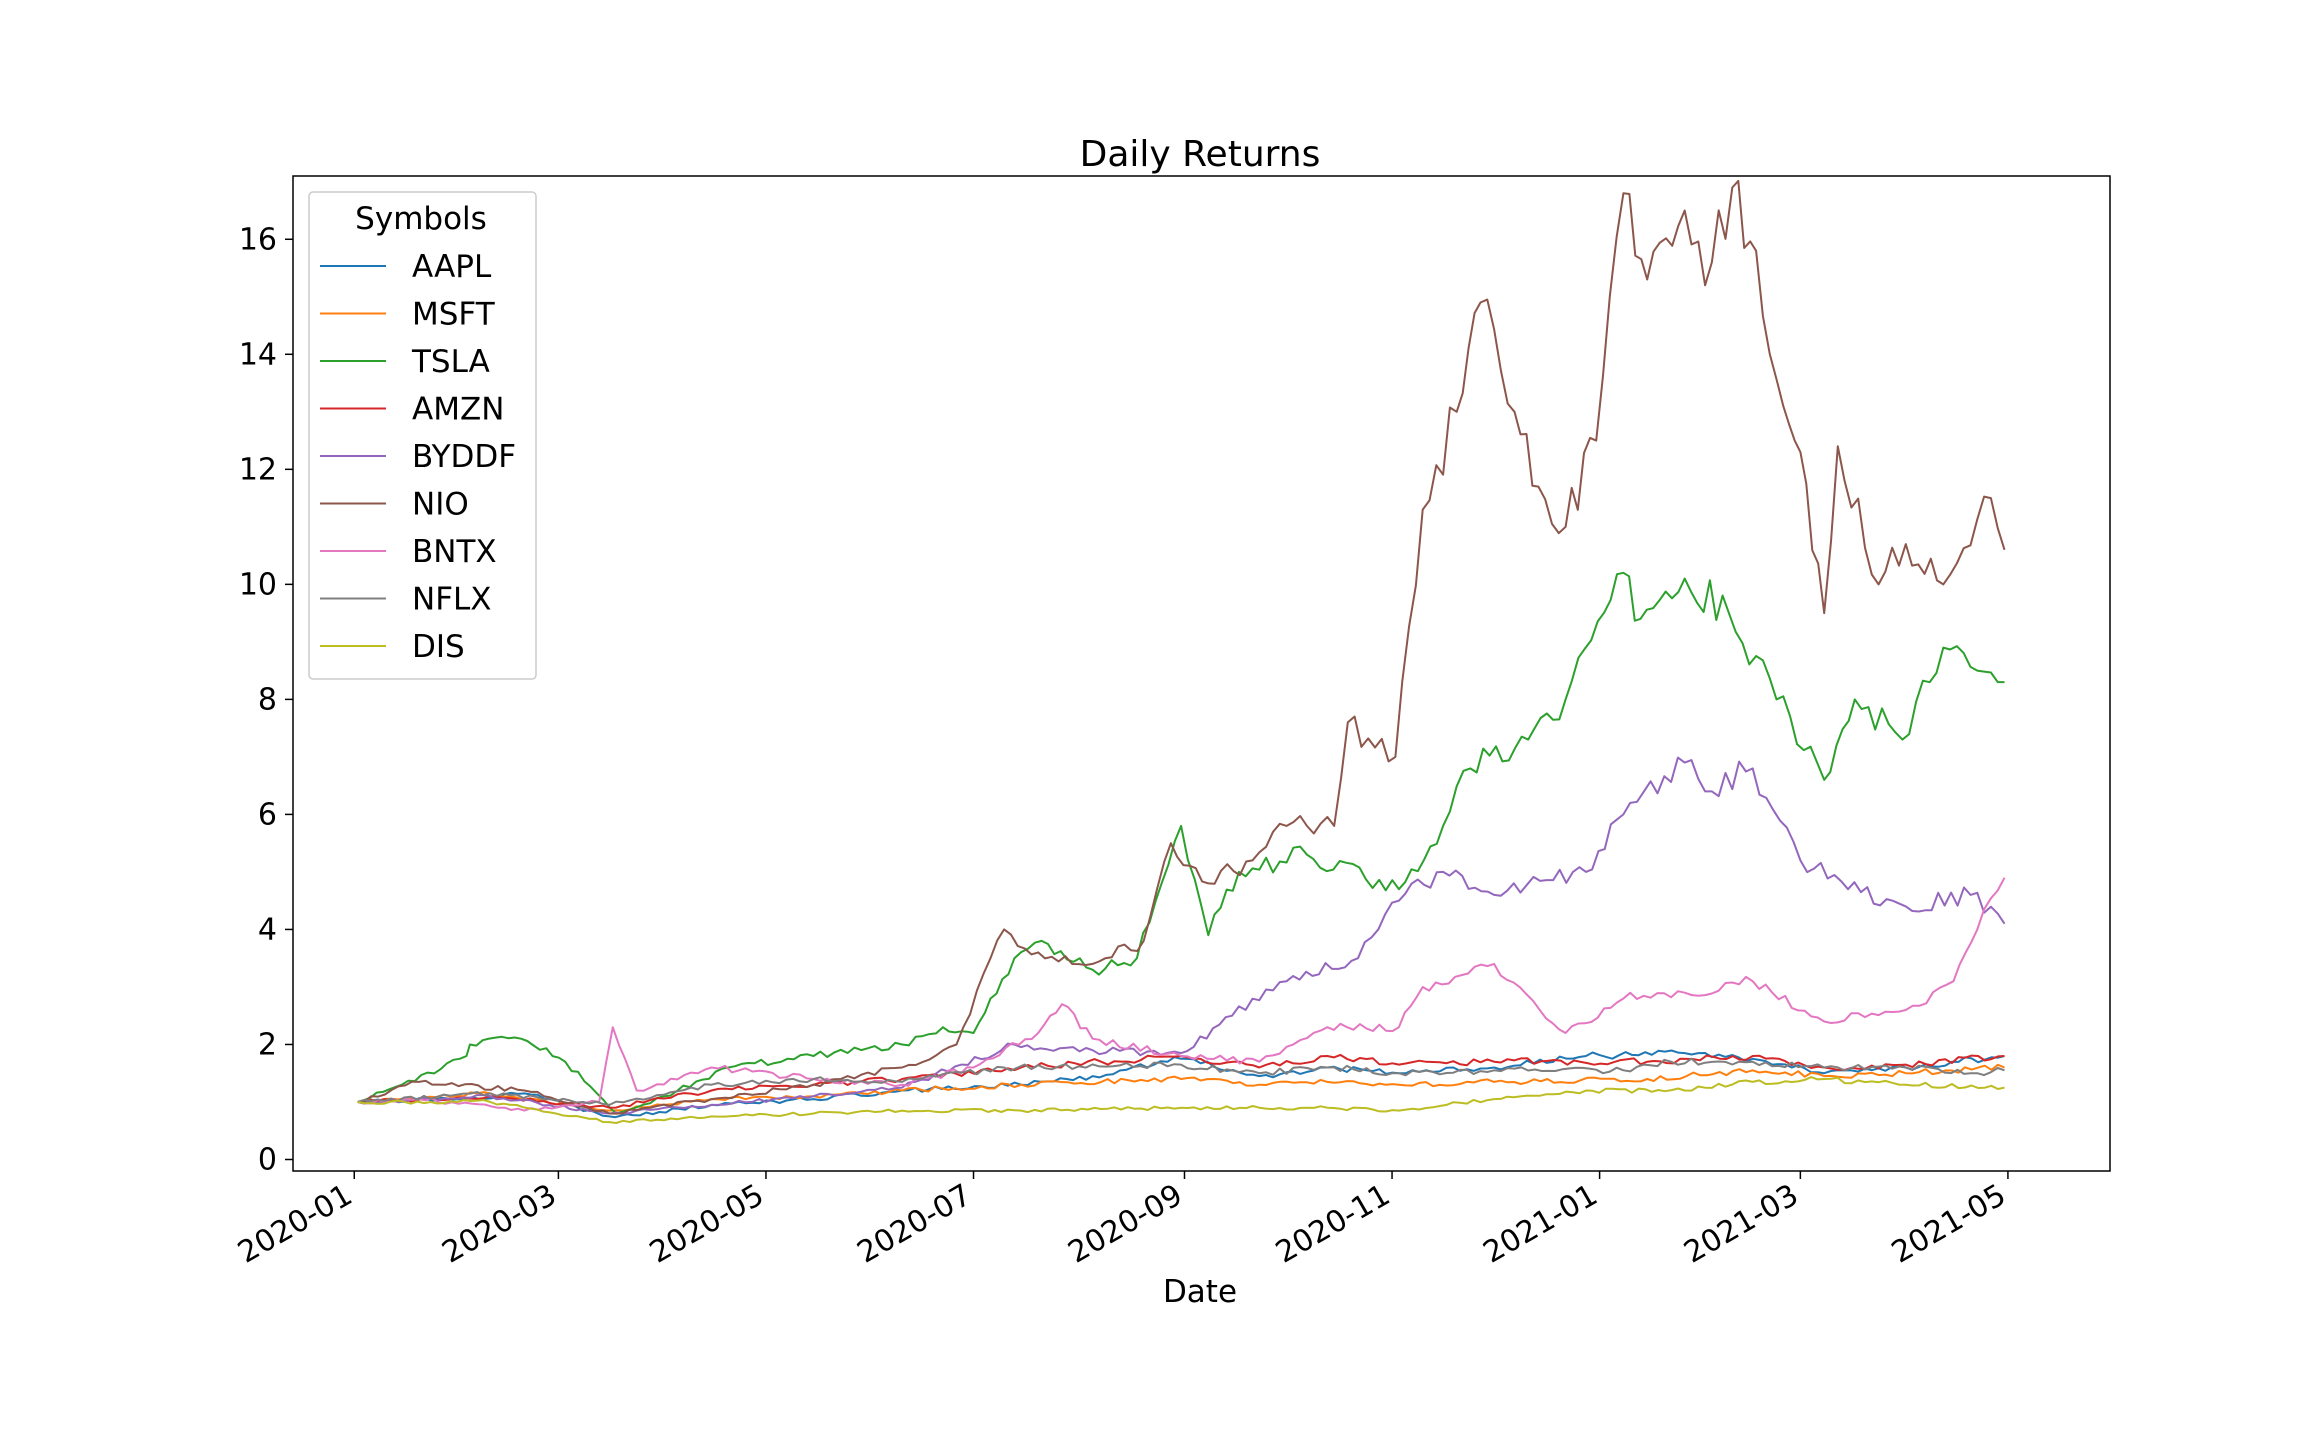  What do you see at coordinates (267, 929) in the screenshot?
I see `y-tick-label: 4` at bounding box center [267, 929].